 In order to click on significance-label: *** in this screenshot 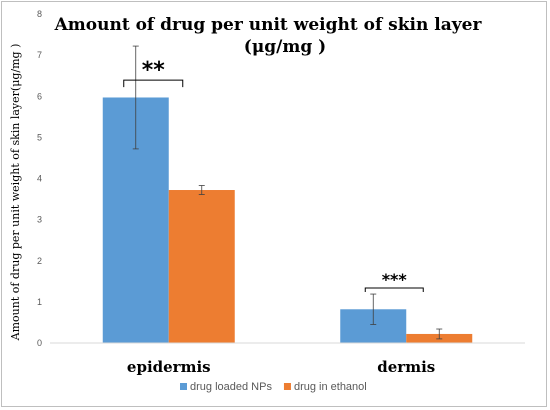, I will do `click(395, 279)`.